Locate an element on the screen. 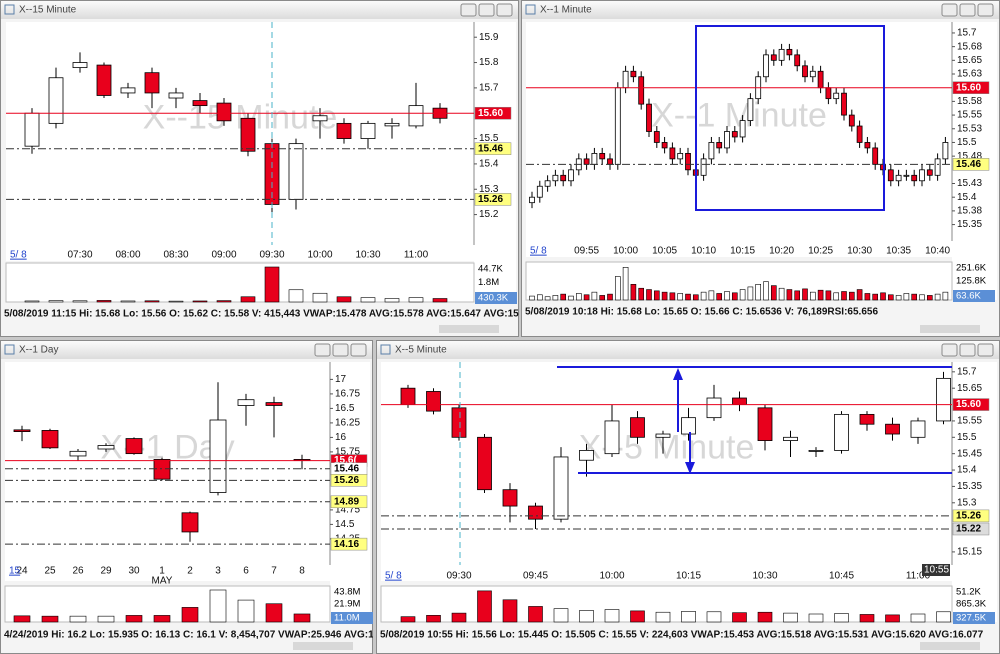  x-tick-label: 10:30 is located at coordinates (859, 251).